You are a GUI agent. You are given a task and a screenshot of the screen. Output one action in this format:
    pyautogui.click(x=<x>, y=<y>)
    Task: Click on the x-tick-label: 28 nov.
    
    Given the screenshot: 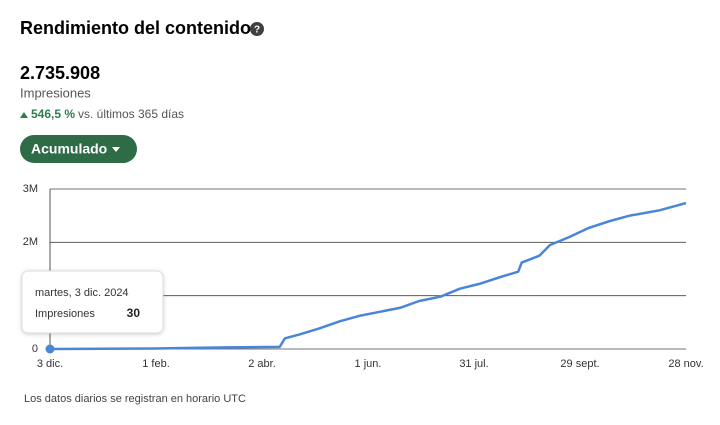 What is the action you would take?
    pyautogui.click(x=685, y=364)
    